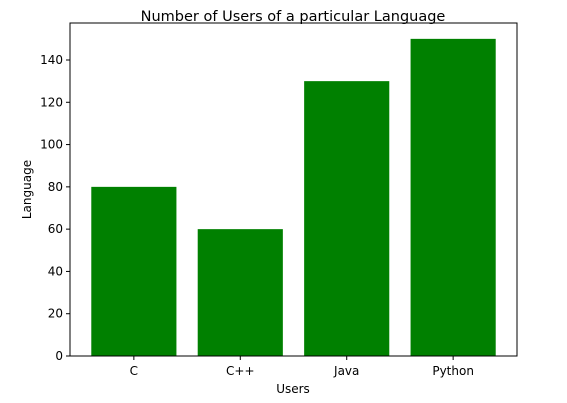 This screenshot has width=567, height=403. What do you see at coordinates (346, 371) in the screenshot?
I see `x-tick-label: Java` at bounding box center [346, 371].